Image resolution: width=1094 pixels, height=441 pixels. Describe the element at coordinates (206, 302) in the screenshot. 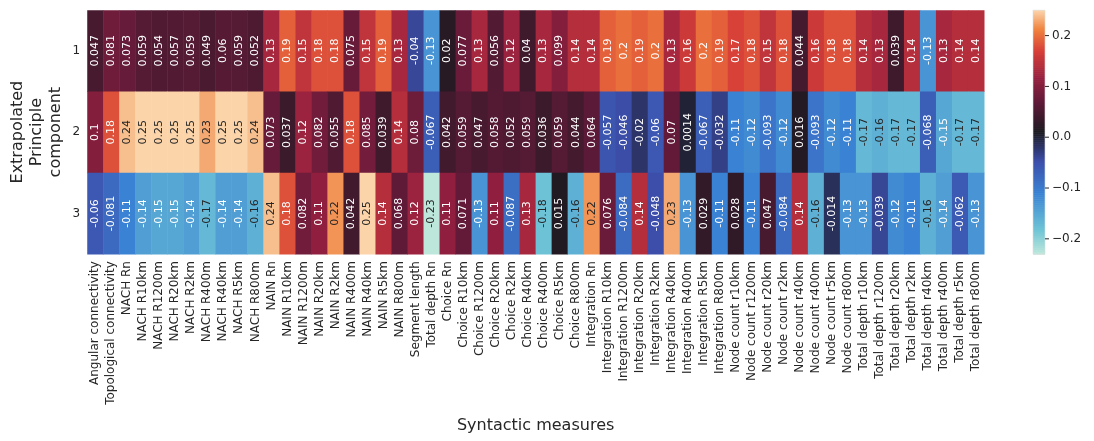

I see `x-tick-label: NACH R400m` at that location.